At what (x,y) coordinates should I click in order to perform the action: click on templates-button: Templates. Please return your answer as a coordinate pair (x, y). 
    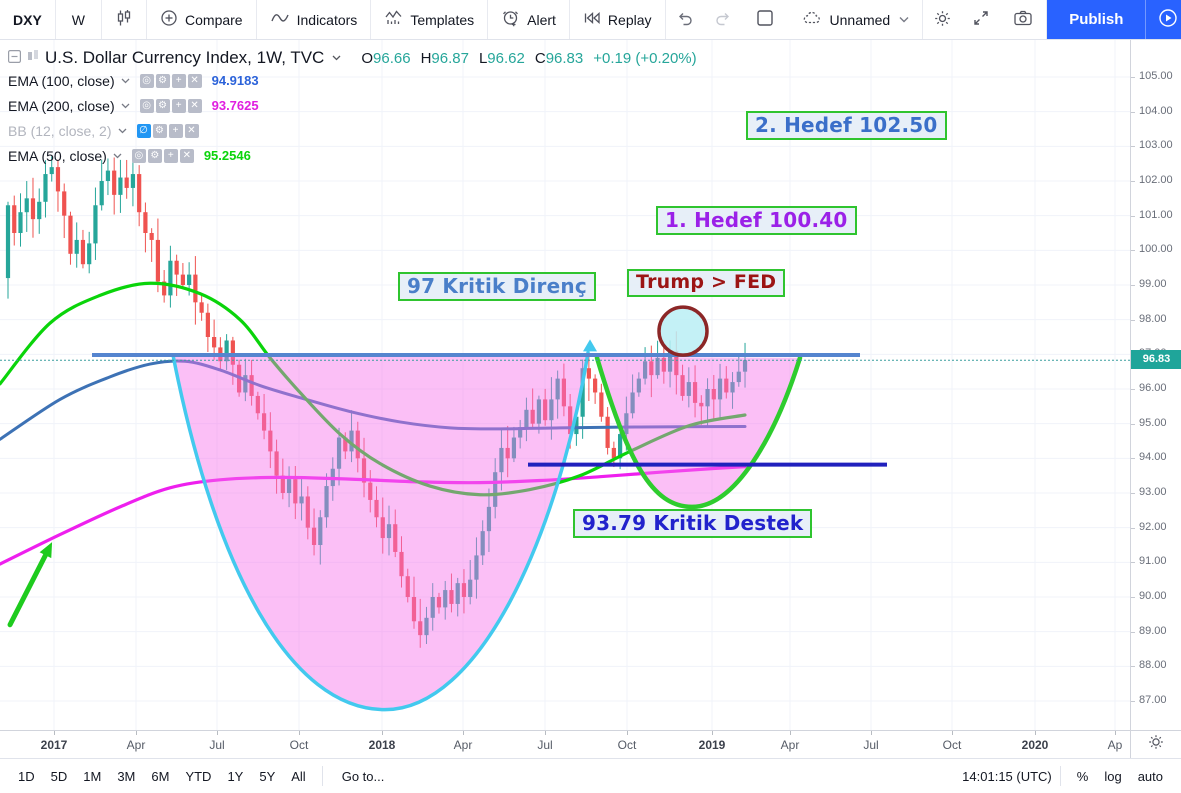
    Looking at the image, I should click on (430, 19).